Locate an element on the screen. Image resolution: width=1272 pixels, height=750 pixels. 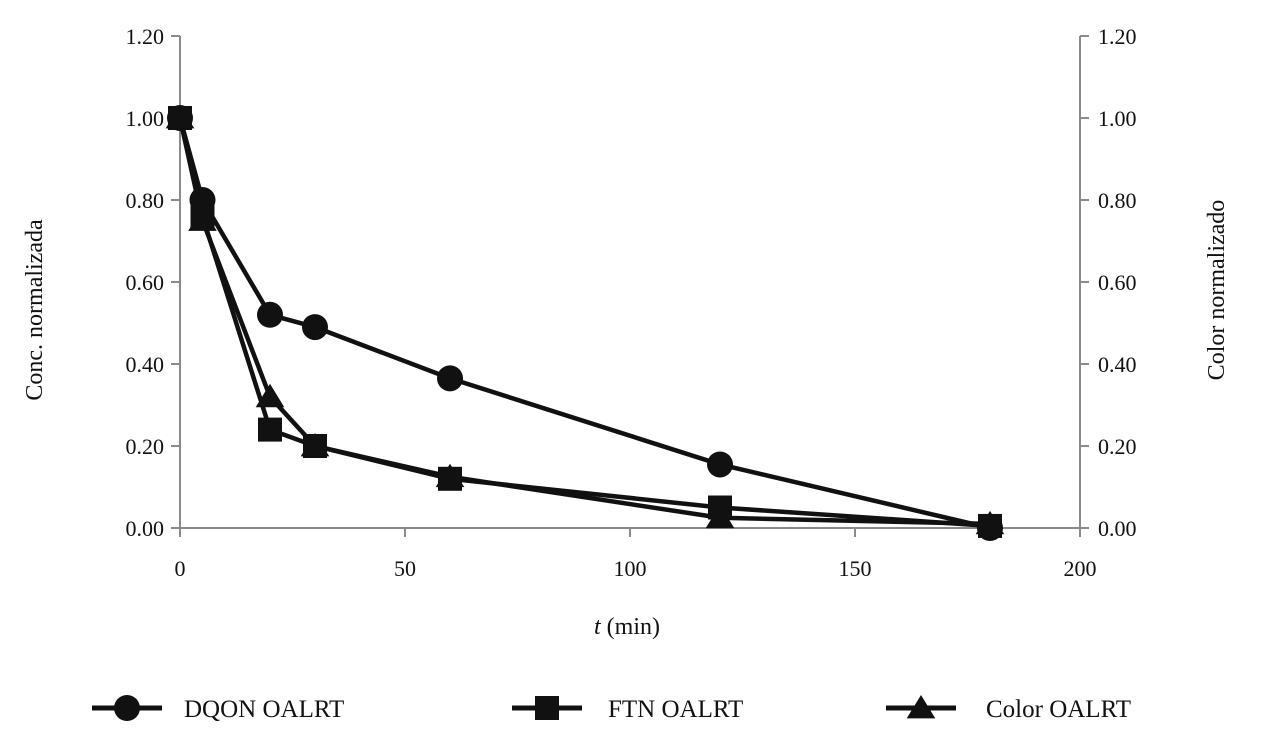
y-tick-label-right: 0.80 is located at coordinates (1117, 200).